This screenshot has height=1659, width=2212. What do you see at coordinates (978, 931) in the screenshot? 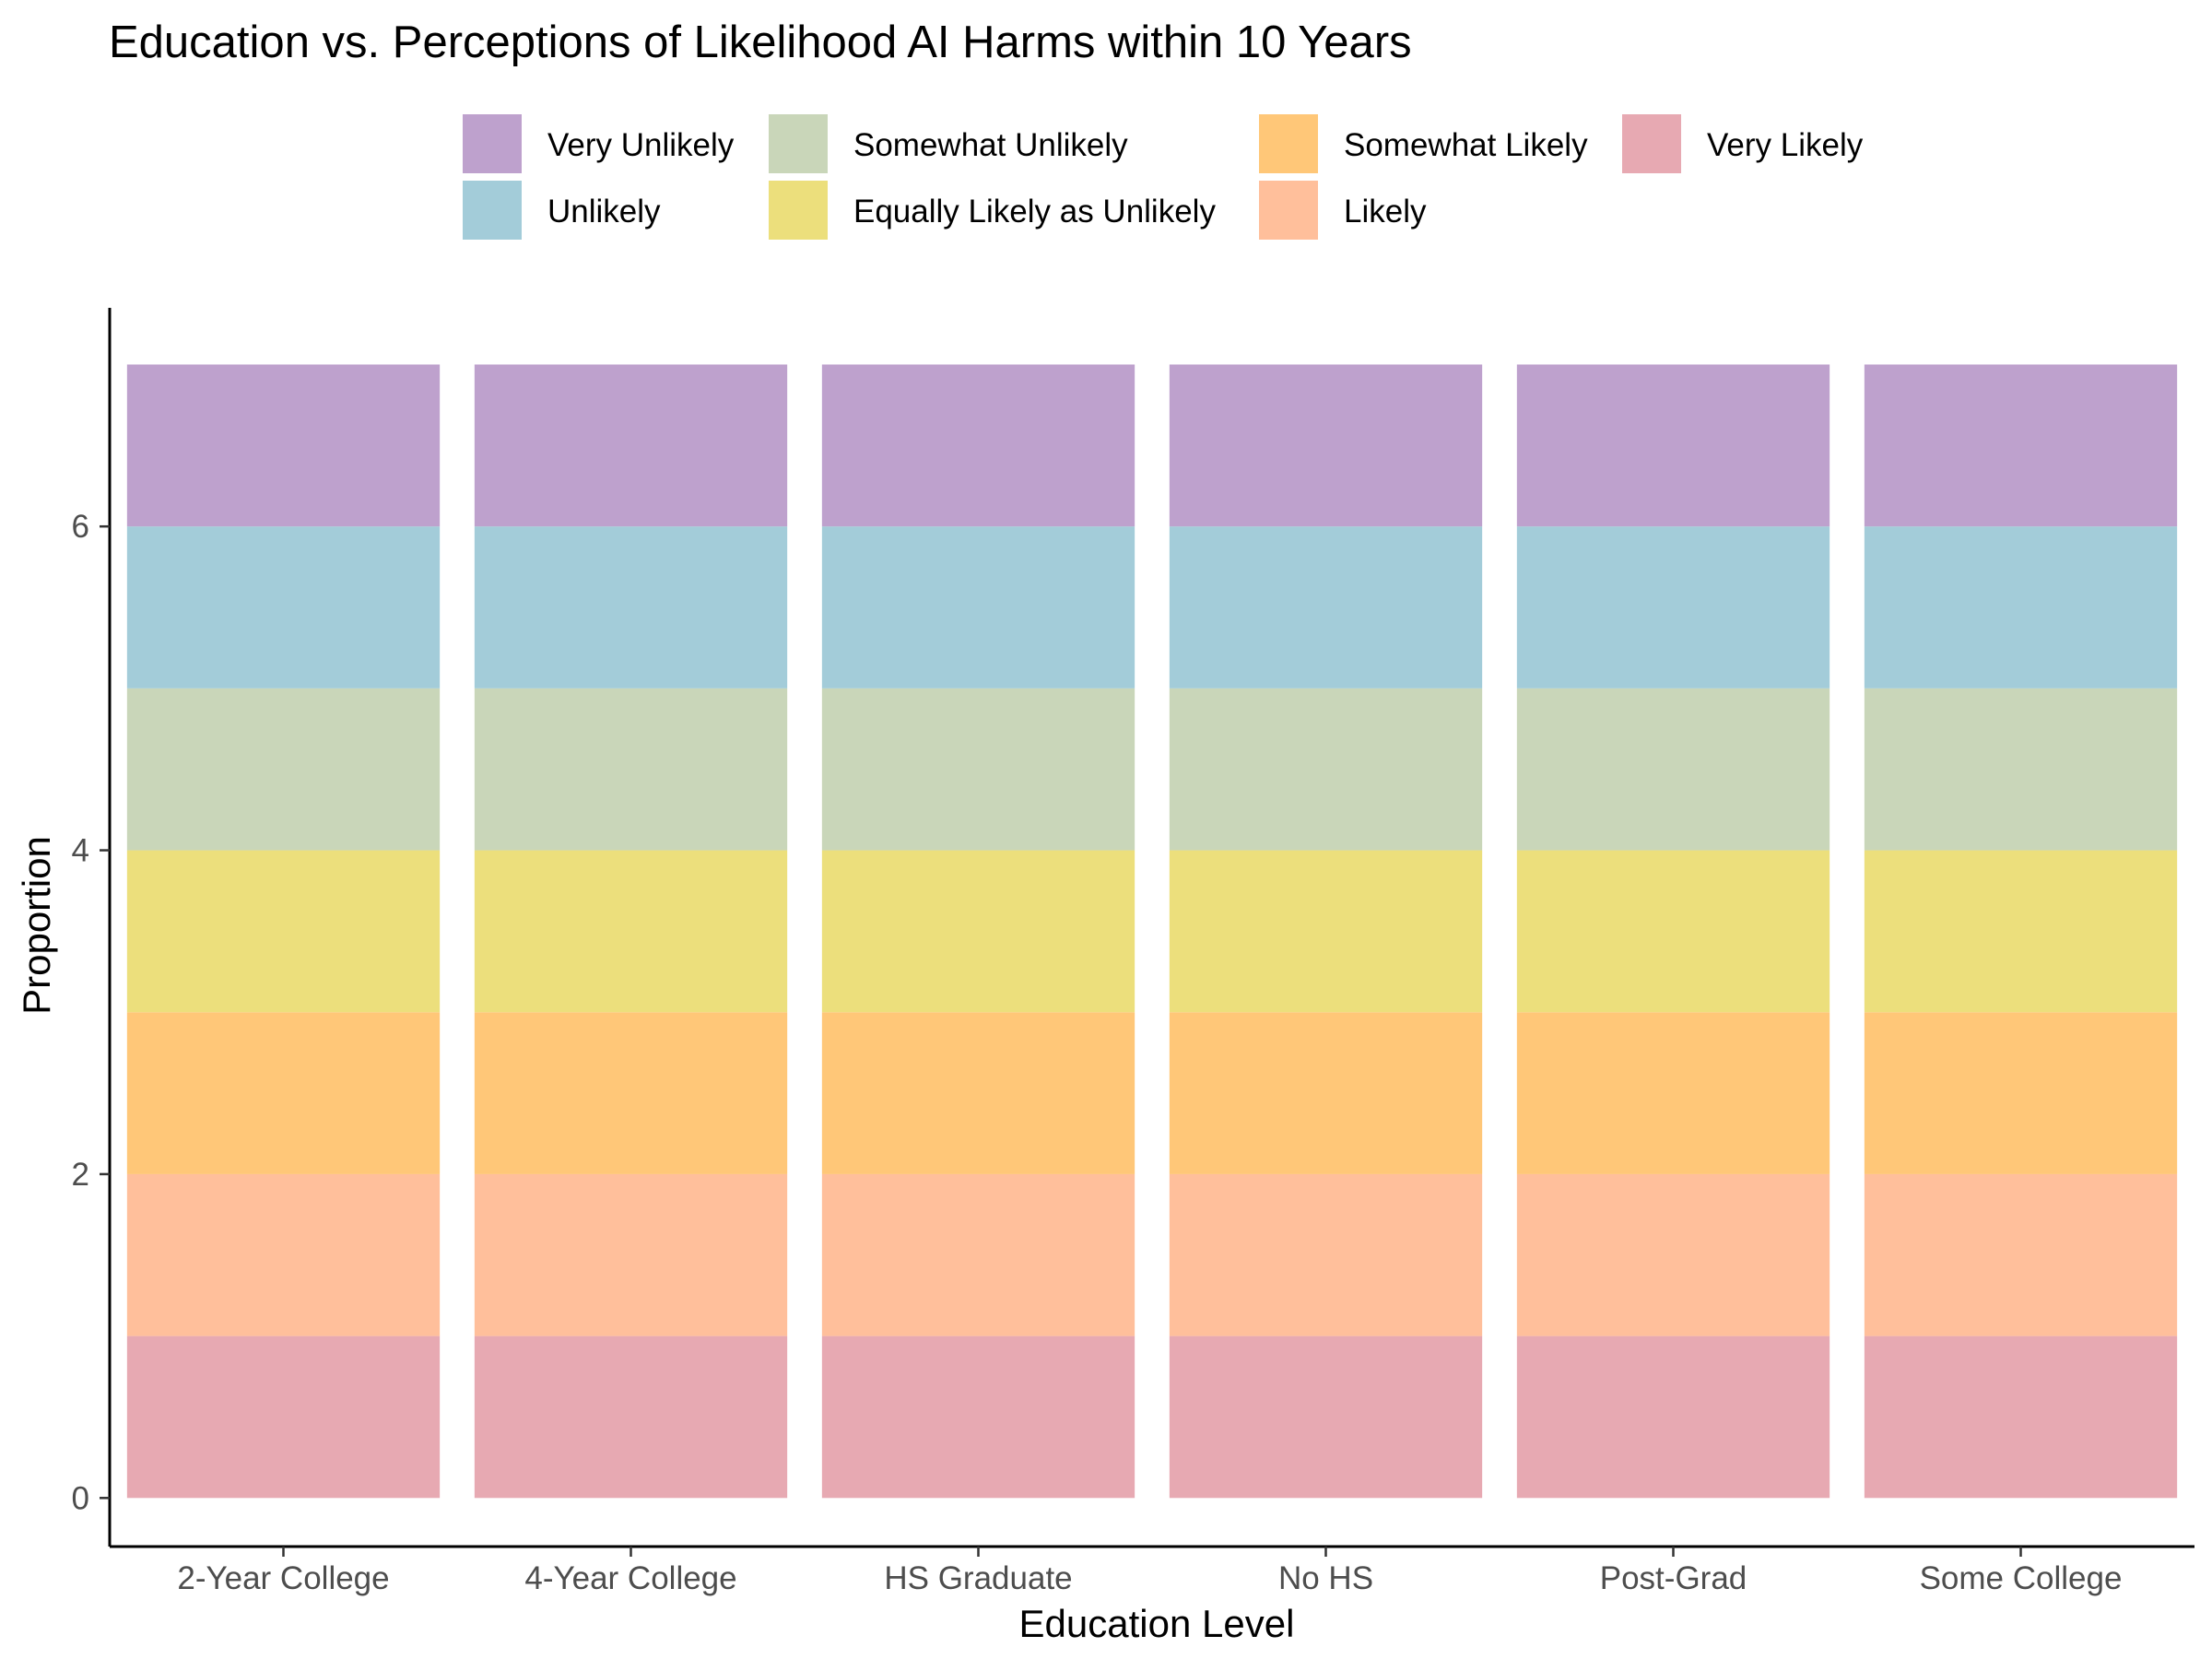
I see `bar-hs-graduate-equally-likely-as-unlikely` at bounding box center [978, 931].